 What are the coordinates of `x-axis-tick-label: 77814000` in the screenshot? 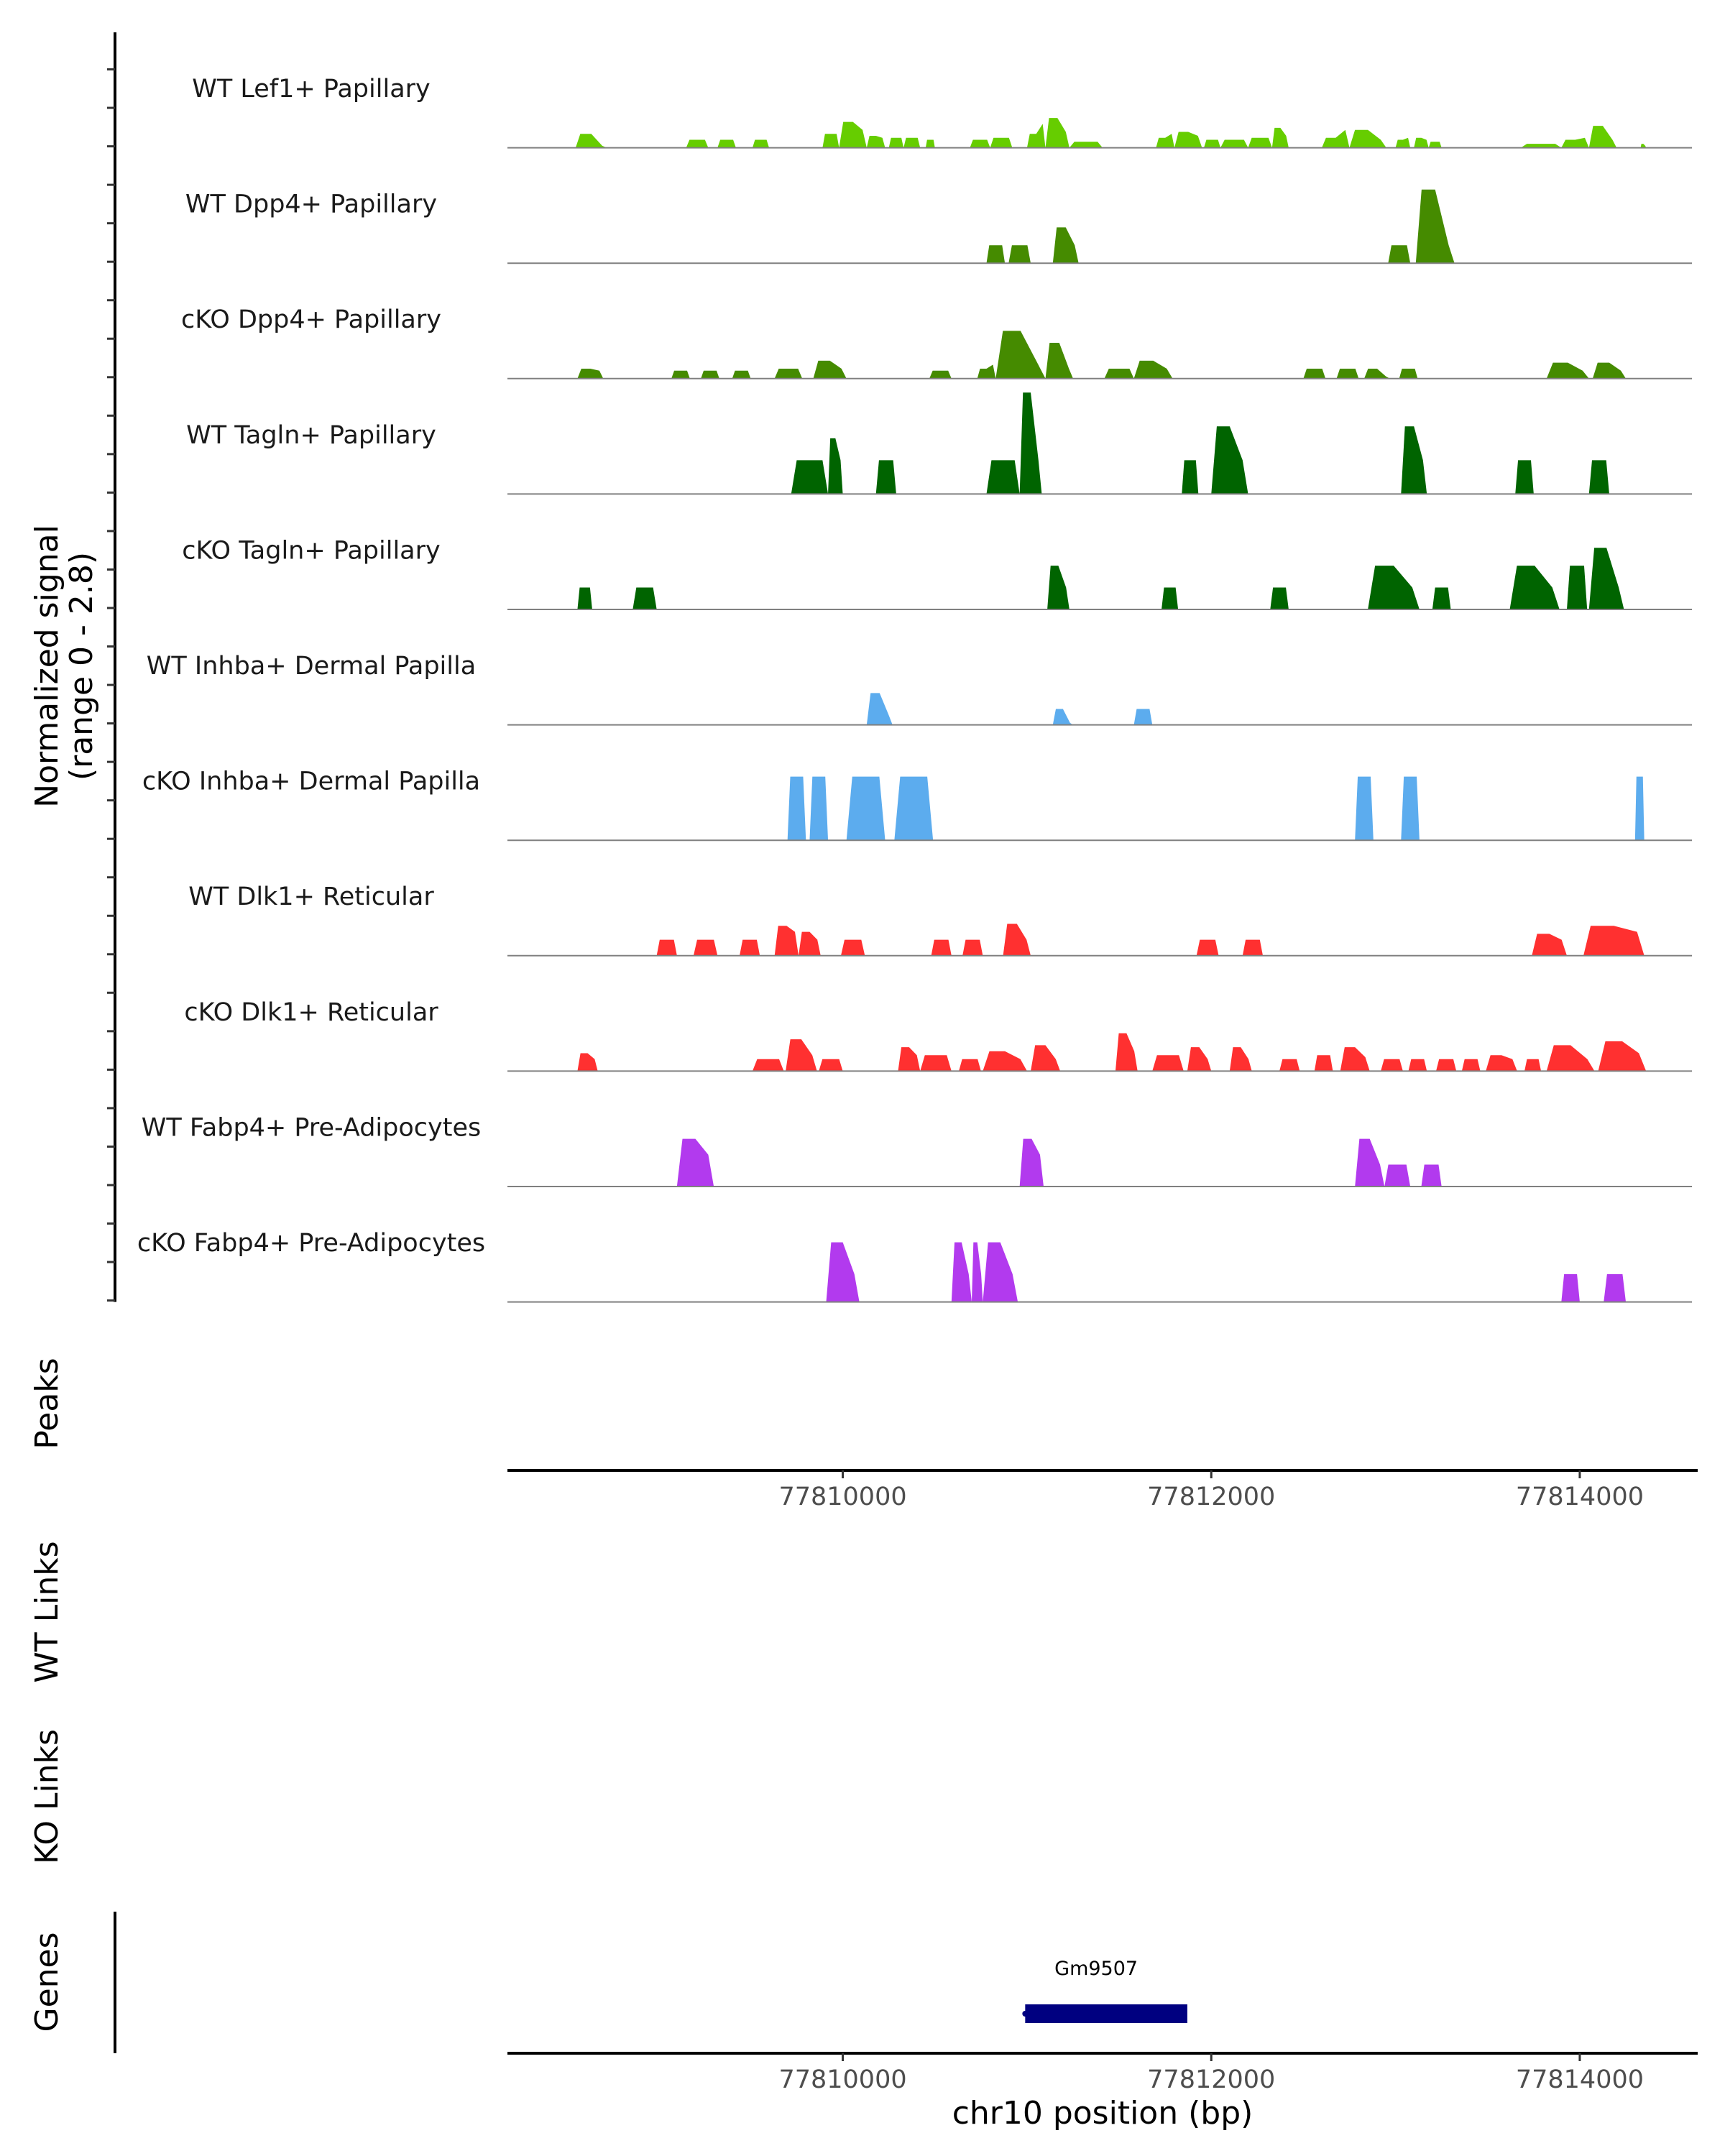 It's located at (1580, 1497).